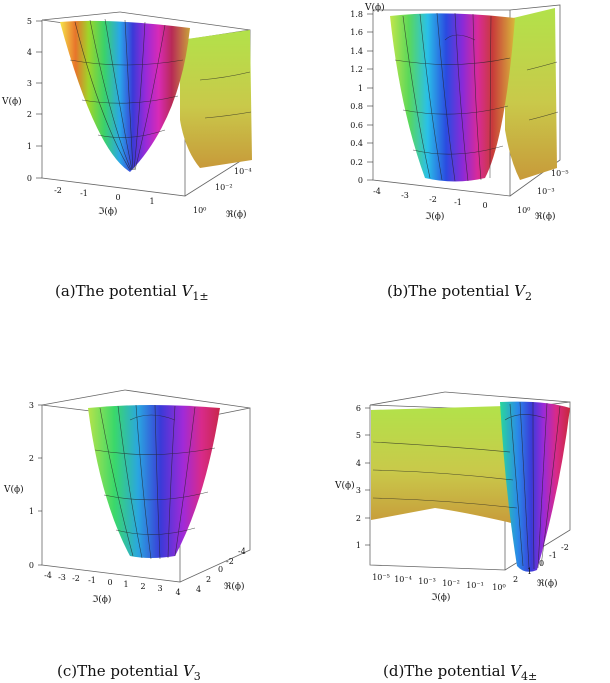 The image size is (610, 683). What do you see at coordinates (224, 187) in the screenshot?
I see `y-tick: 10⁻²` at bounding box center [224, 187].